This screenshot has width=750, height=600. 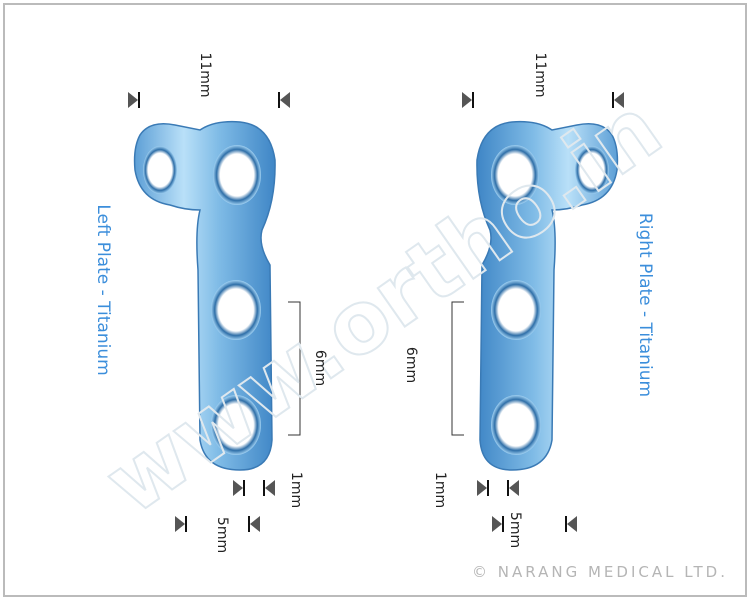 I want to click on copyright: © NARANG MEDICAL LTD., so click(x=600, y=572).